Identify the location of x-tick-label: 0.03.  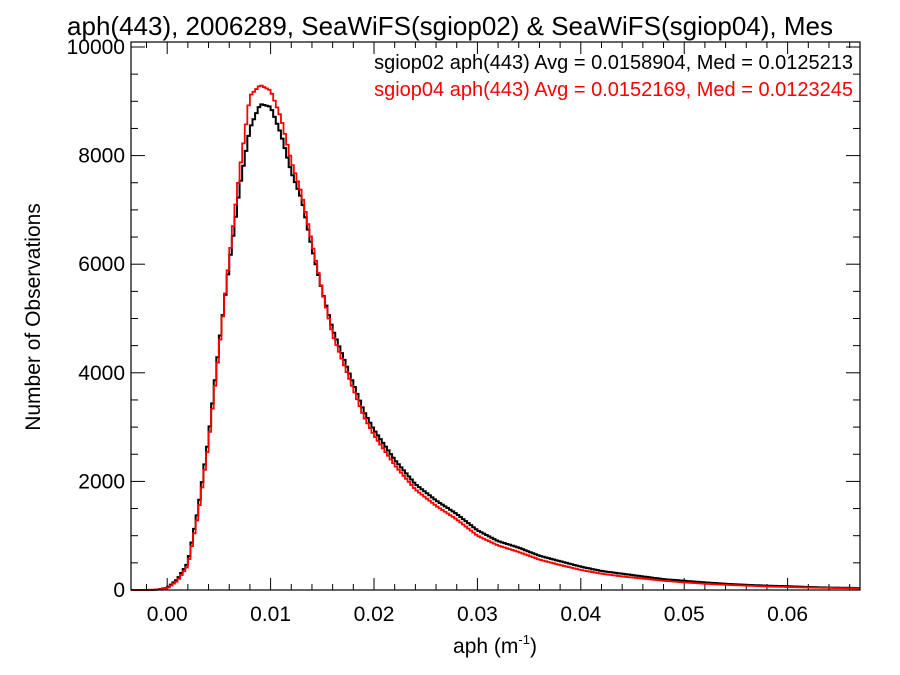
(477, 614).